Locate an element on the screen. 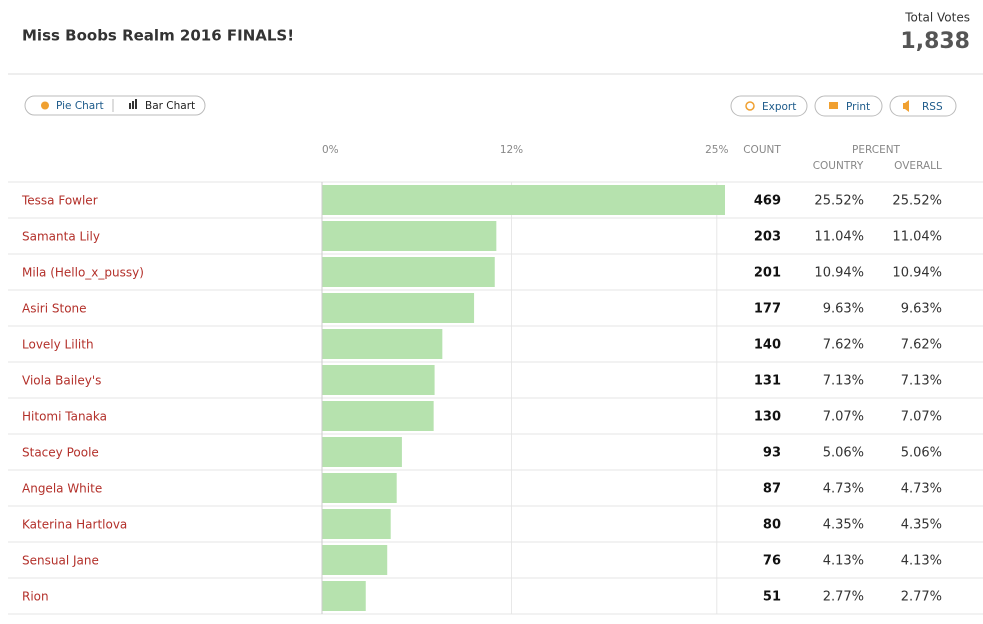  country-percent: 4.35% is located at coordinates (843, 525).